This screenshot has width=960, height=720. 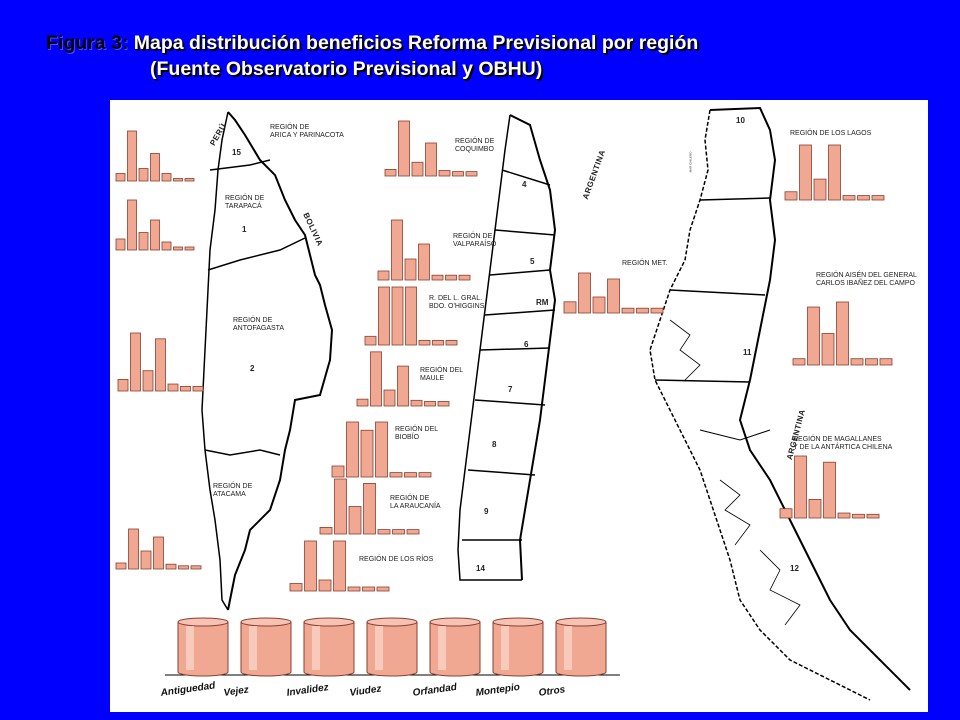 What do you see at coordinates (329, 647) in the screenshot?
I see `legend-cylinder-invalidez` at bounding box center [329, 647].